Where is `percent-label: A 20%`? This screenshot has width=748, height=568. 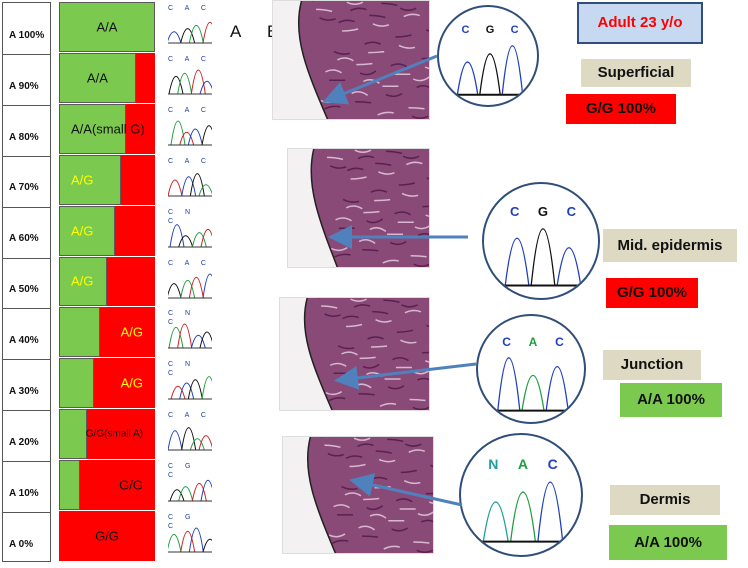 percent-label: A 20% is located at coordinates (24, 442).